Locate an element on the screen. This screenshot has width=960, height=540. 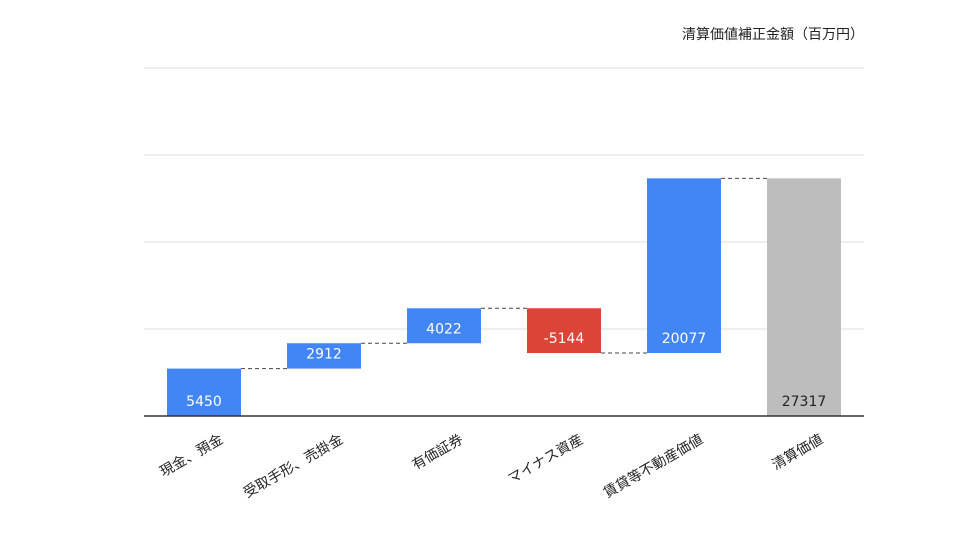
category-label: マイナス資産 is located at coordinates (545, 460).